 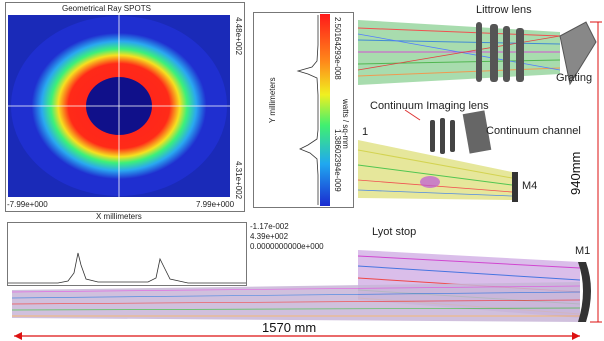 What do you see at coordinates (269, 236) in the screenshot?
I see `readout-2: 4.39e+002` at bounding box center [269, 236].